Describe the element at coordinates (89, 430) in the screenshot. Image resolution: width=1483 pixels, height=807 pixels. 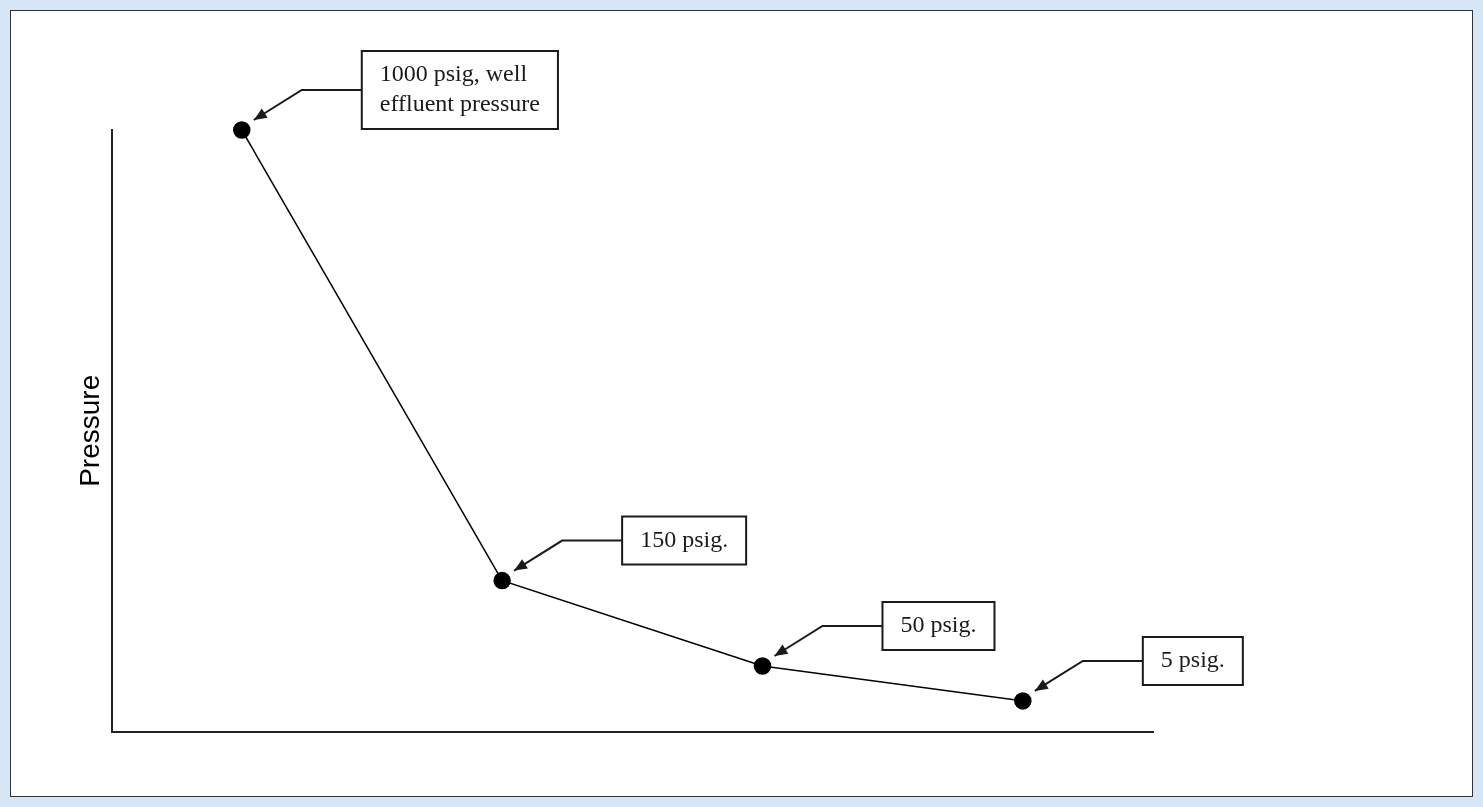
I see `y-axis-title: Pressure` at that location.